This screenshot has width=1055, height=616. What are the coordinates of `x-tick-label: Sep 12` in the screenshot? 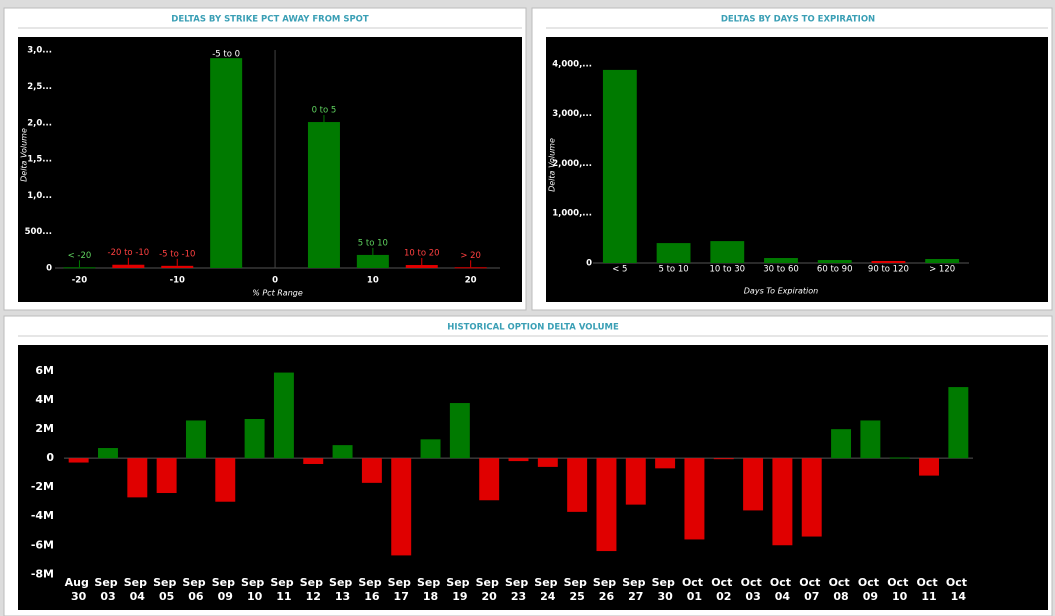 It's located at (313, 589).